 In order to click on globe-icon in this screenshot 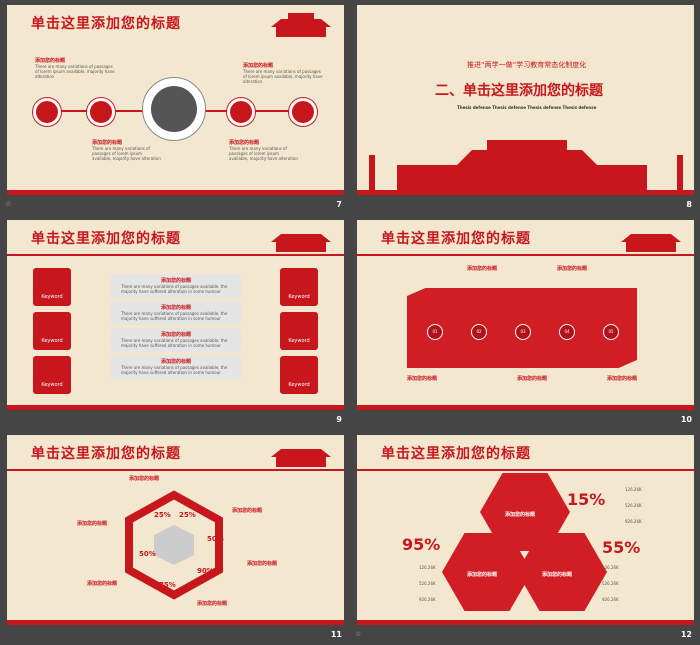, I will do `click(174, 109)`.